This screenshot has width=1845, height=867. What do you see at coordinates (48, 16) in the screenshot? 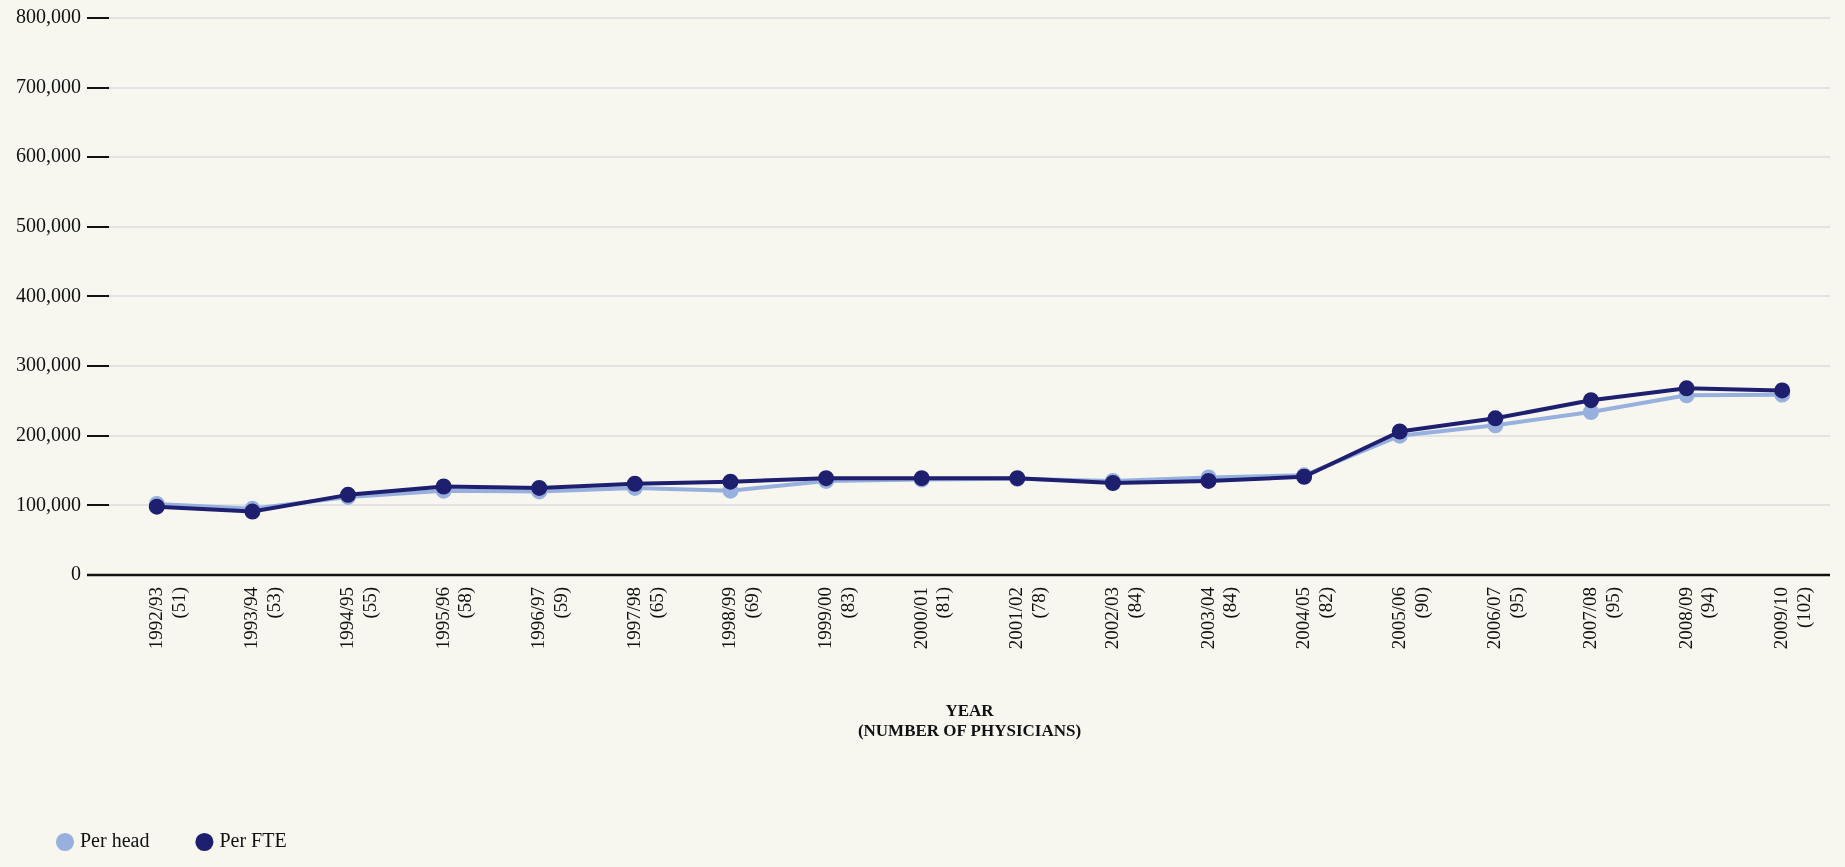
I see `y-tick-label: 800,000` at bounding box center [48, 16].